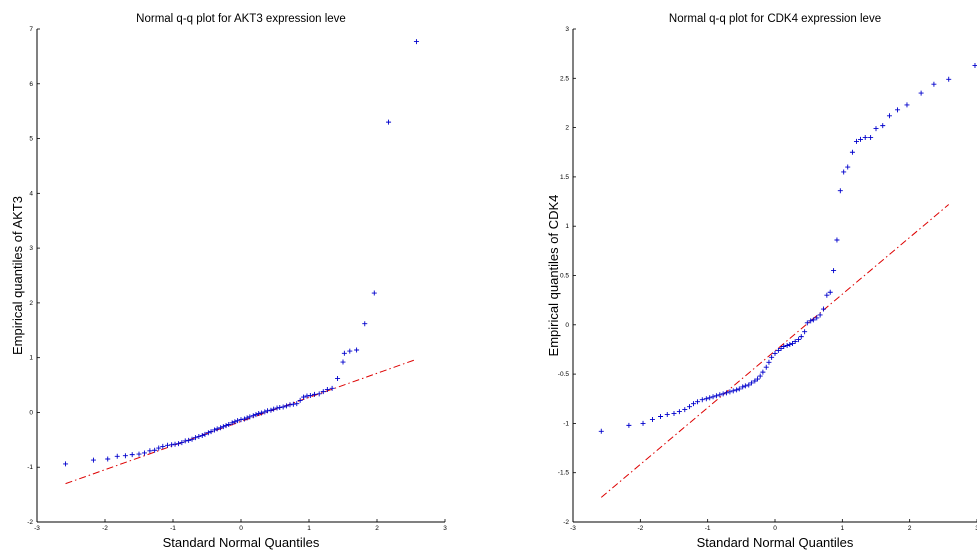  What do you see at coordinates (564, 276) in the screenshot?
I see `y-tick-label: 0.5` at bounding box center [564, 276].